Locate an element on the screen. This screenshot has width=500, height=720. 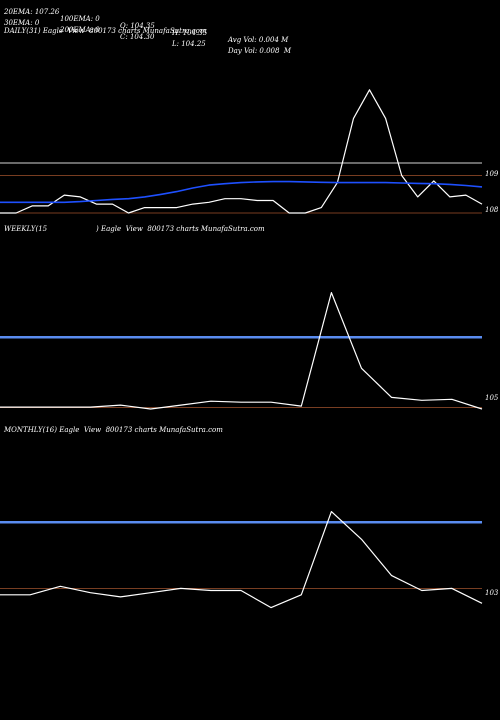
avg-vol-label: Avg Vol: 0.004 M is located at coordinates (258, 40).